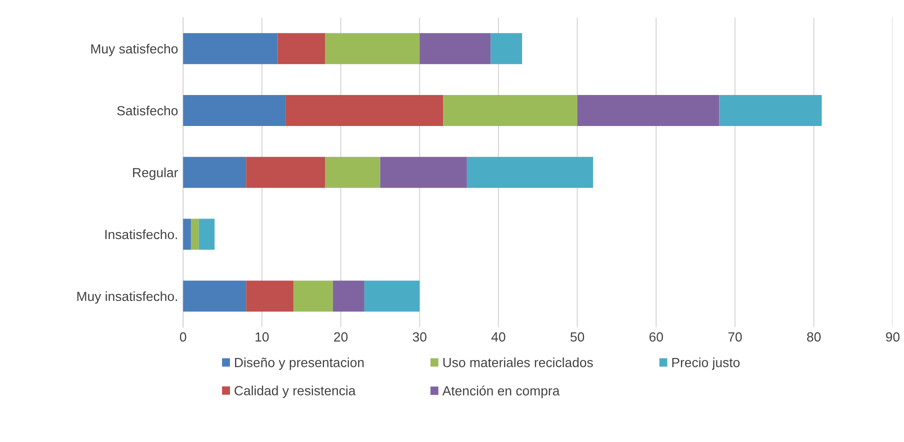 This screenshot has height=442, width=904. Describe the element at coordinates (893, 337) in the screenshot. I see `x-tick-label: 90` at that location.